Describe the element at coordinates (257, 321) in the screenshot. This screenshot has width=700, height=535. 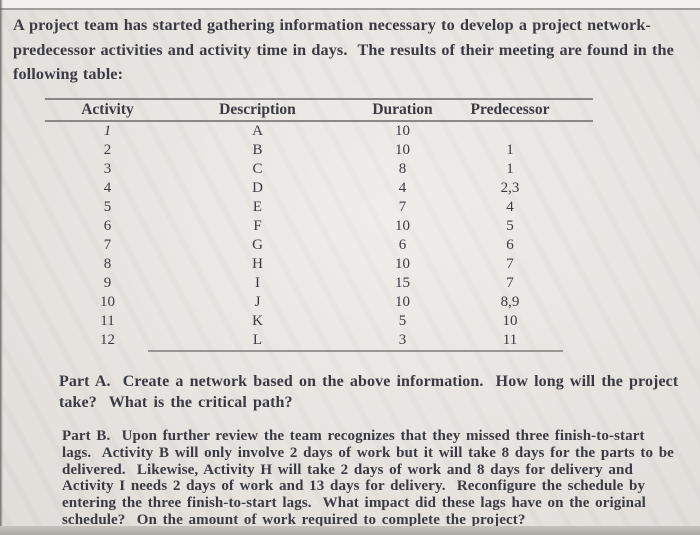
I see `cell-description: K` at that location.